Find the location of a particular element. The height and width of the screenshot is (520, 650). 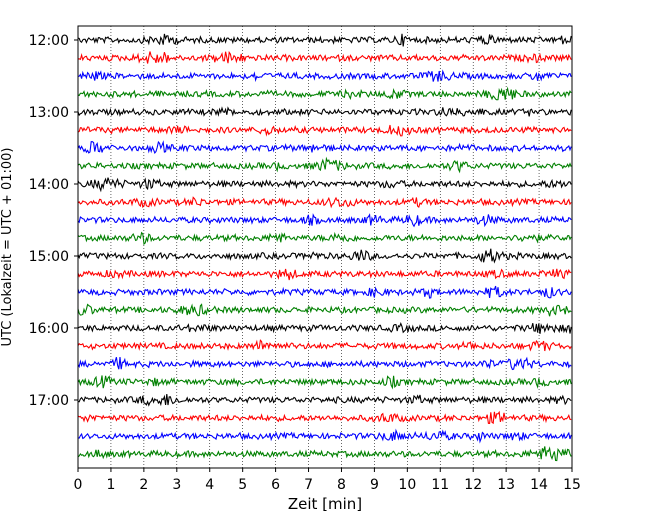

y-axis-ticks: 12:00 13:00 14:00 15:00 16:00 17:00 is located at coordinates (53, 221).